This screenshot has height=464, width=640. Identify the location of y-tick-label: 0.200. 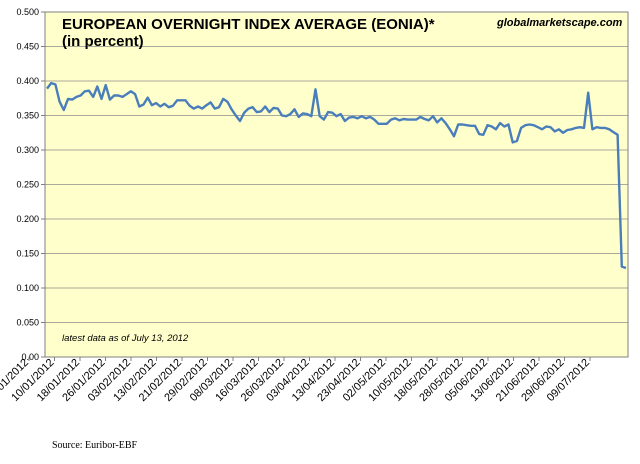
(27, 219).